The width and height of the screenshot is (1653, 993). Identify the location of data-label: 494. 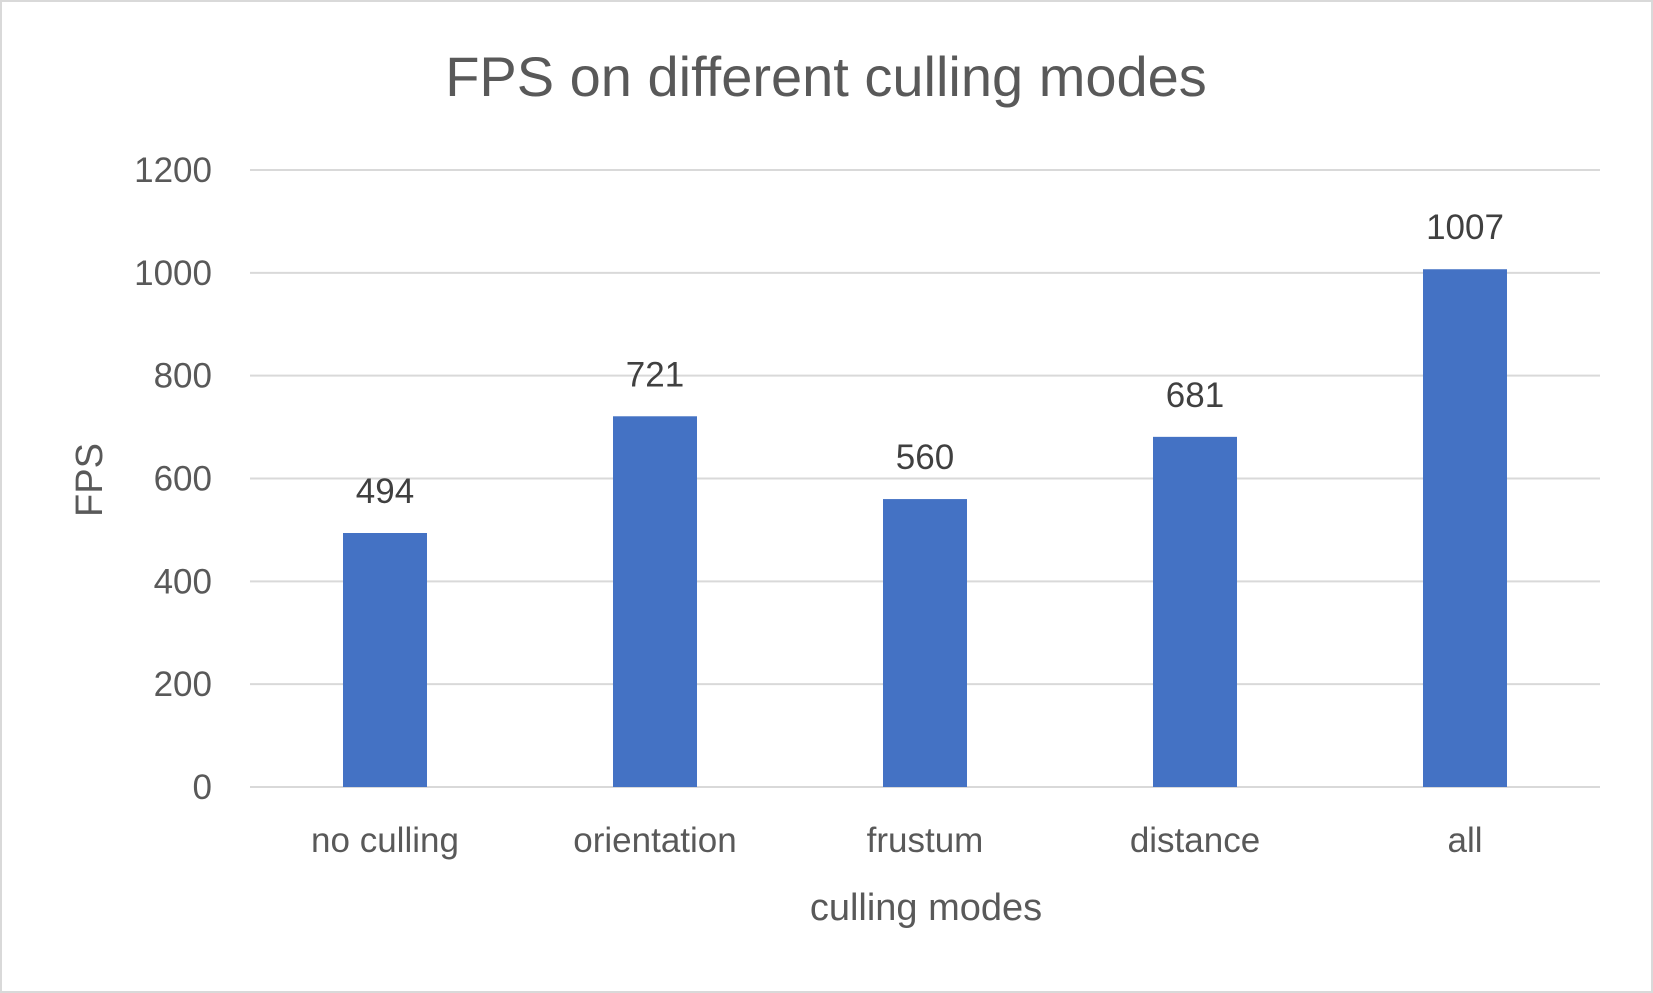
(385, 491).